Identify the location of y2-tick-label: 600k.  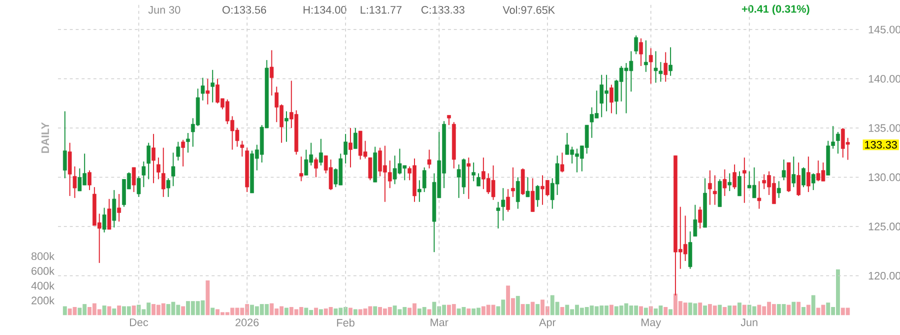
(43, 270).